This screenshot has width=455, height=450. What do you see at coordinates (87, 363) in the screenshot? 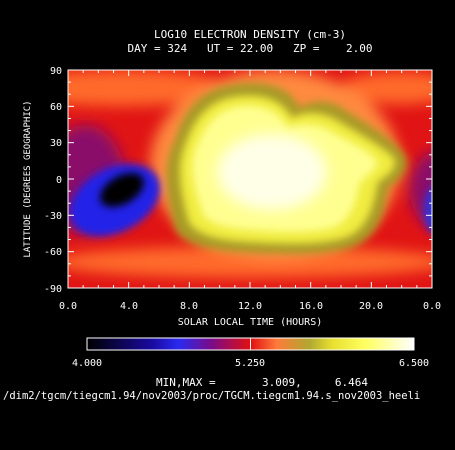
I see `colorbar-min-label: 4.000` at bounding box center [87, 363].